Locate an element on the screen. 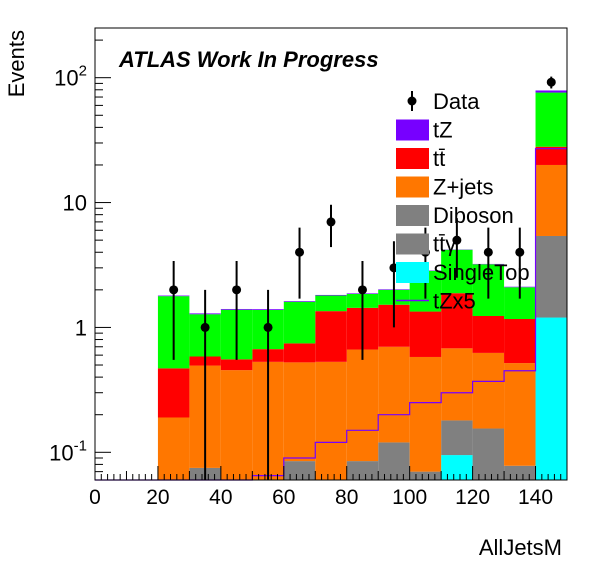 This screenshot has width=596, height=572. x-tick-label: 40 is located at coordinates (220, 497).